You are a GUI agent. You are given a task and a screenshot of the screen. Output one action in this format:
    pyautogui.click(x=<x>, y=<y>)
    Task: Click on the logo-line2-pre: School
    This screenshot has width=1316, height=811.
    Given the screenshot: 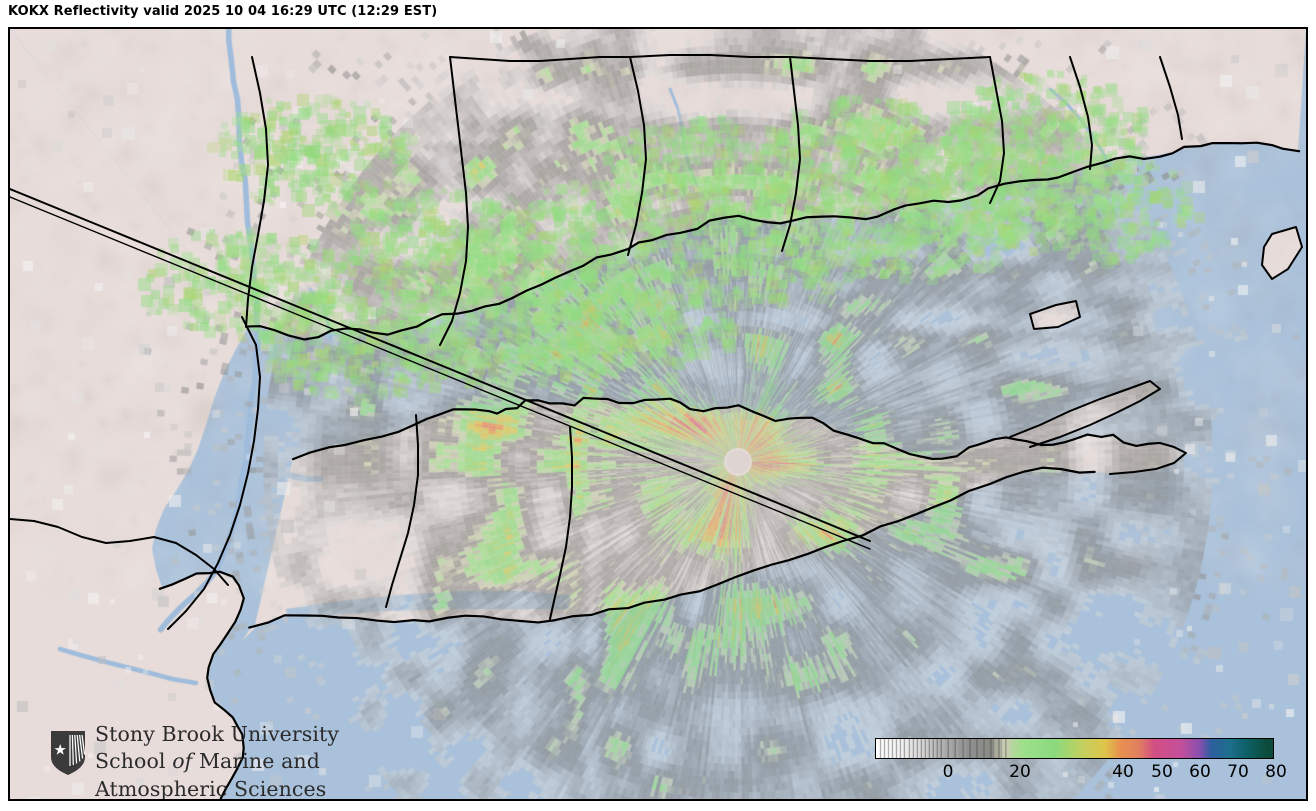 What is the action you would take?
    pyautogui.click(x=134, y=761)
    